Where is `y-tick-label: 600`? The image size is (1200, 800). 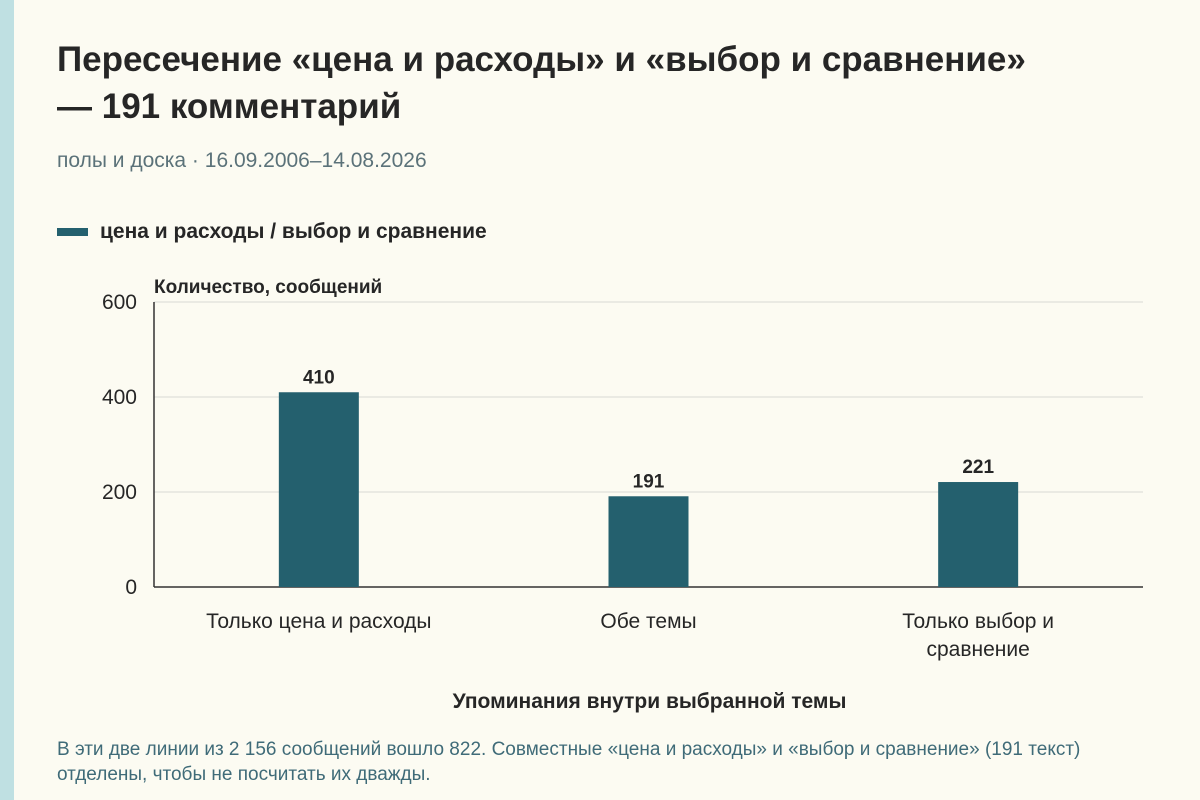
y-tick-label: 600 is located at coordinates (119, 302).